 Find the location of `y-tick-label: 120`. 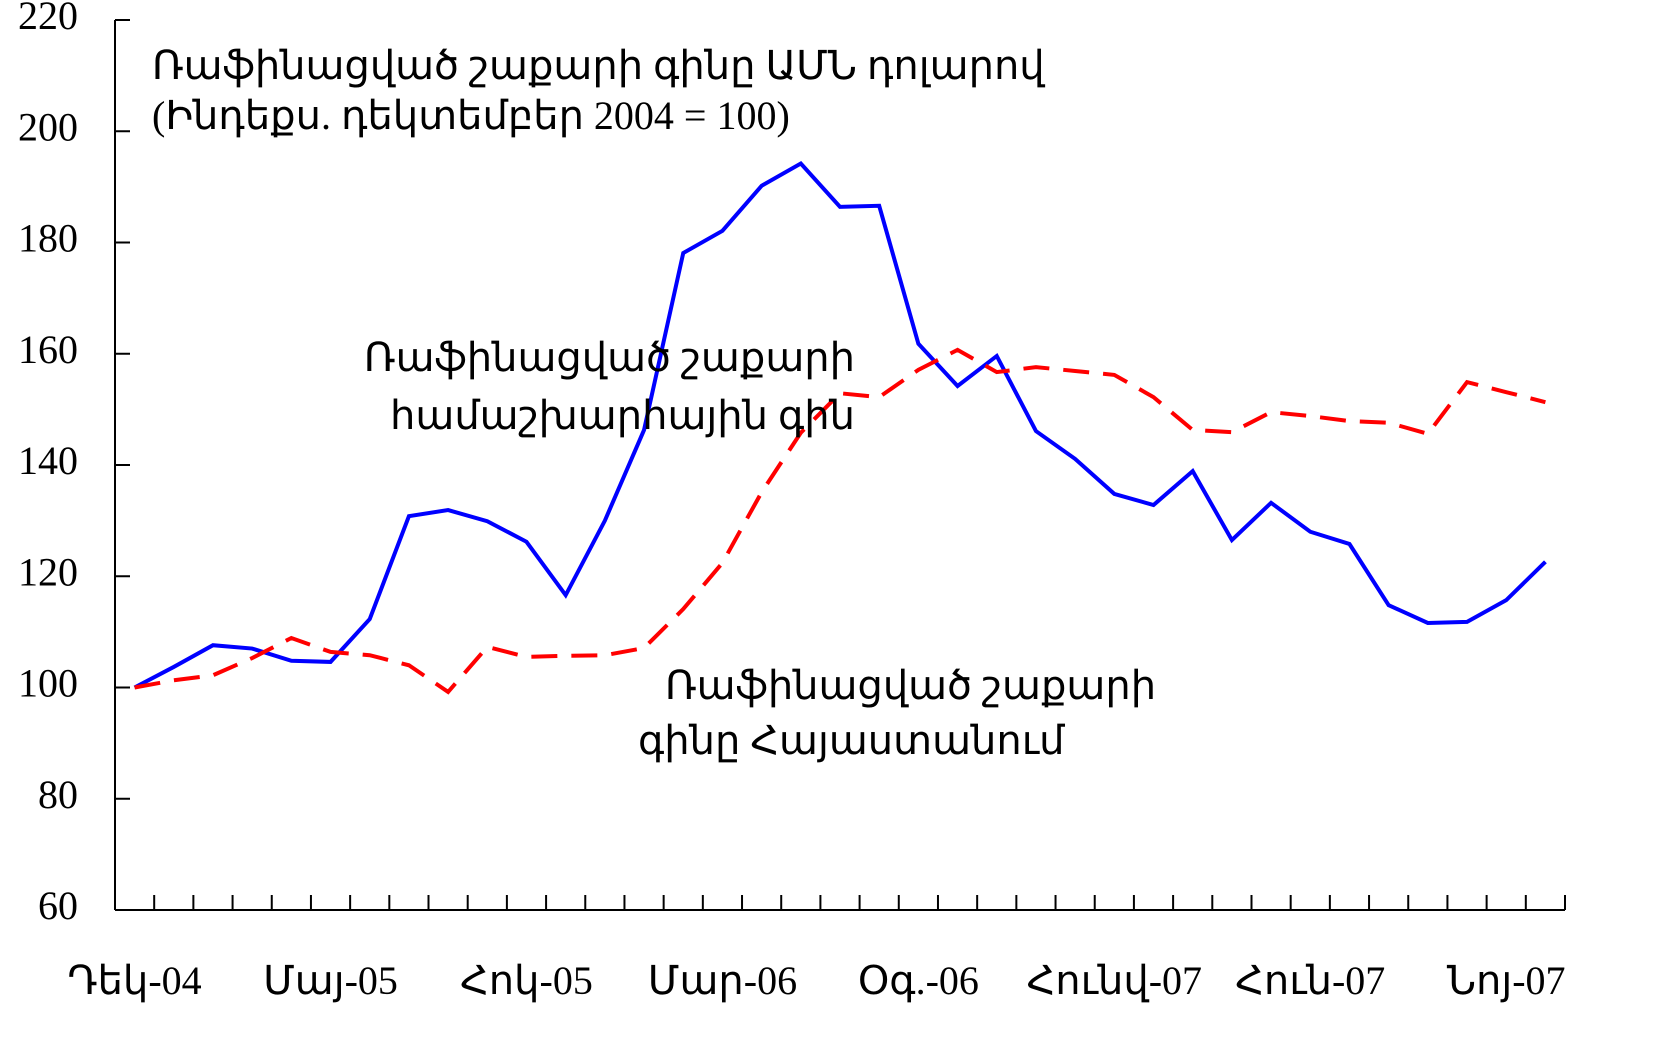

y-tick-label: 120 is located at coordinates (48, 571).